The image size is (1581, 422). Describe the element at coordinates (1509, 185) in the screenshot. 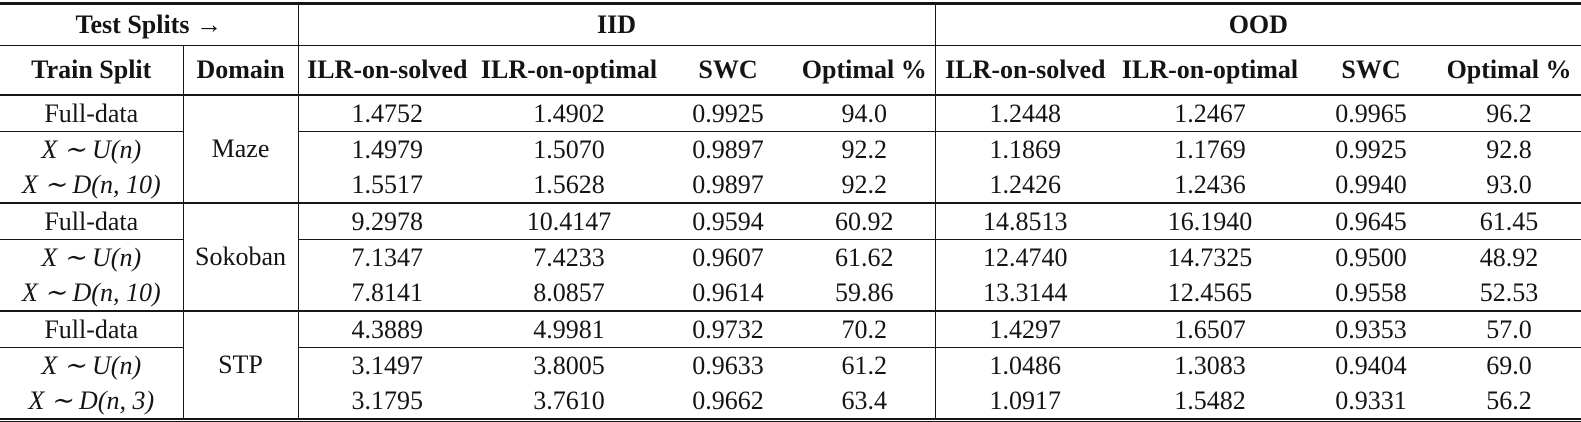

I see `ood-metric-cell: 93.0` at that location.